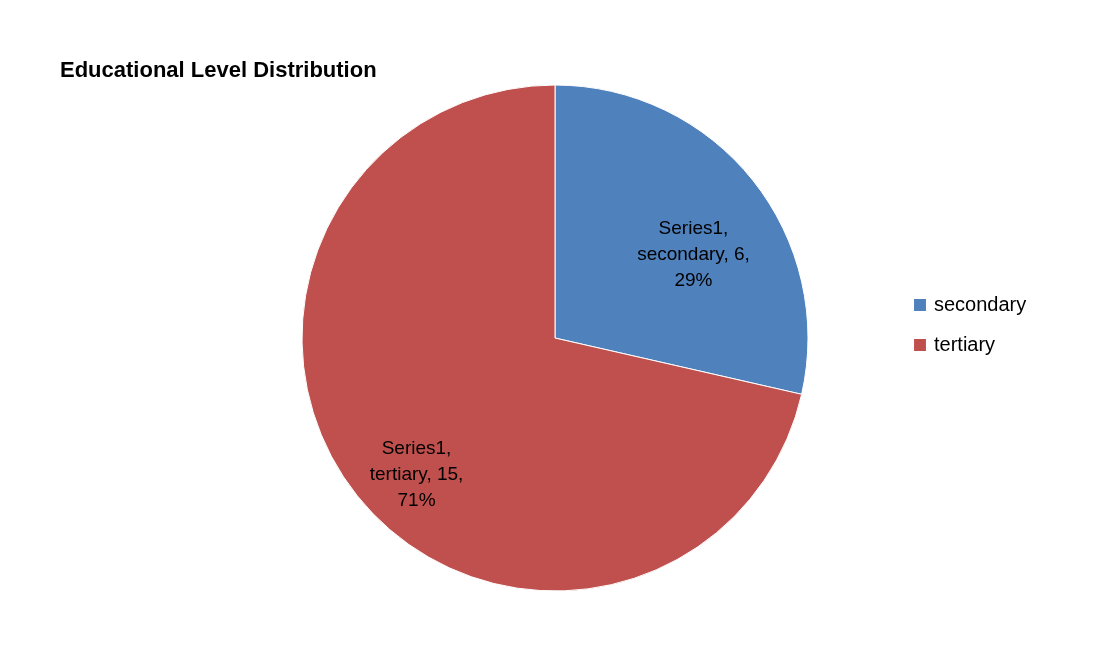 This screenshot has height=657, width=1098. What do you see at coordinates (980, 304) in the screenshot?
I see `legend-label: secondary` at bounding box center [980, 304].